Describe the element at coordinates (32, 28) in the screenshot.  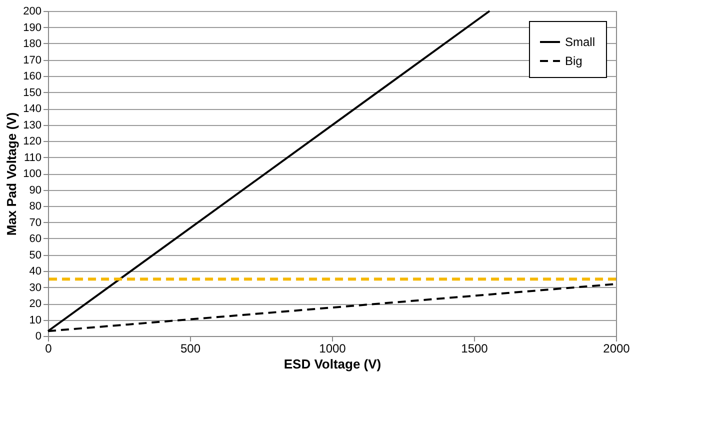
I see `y-tick-label: 190` at that location.